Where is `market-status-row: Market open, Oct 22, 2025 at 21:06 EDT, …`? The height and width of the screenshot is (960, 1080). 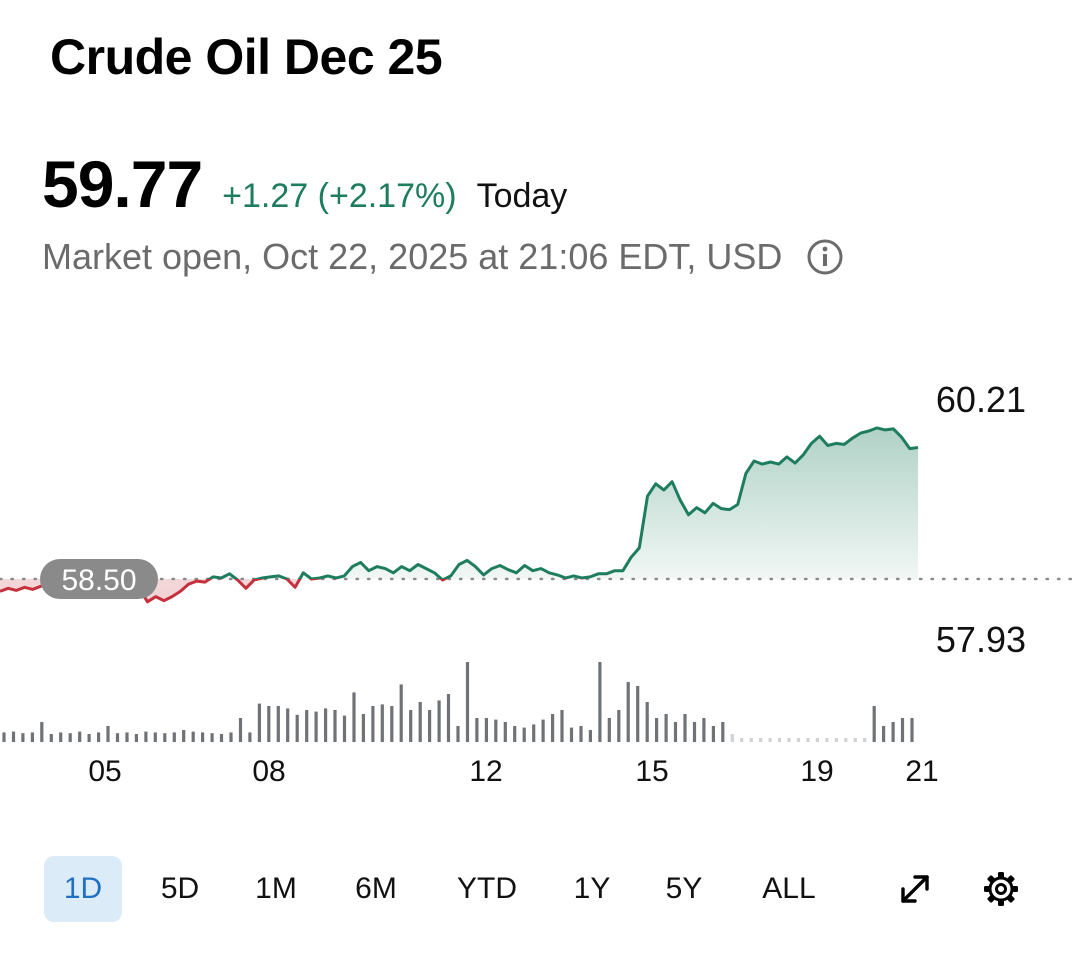 market-status-row: Market open, Oct 22, 2025 at 21:06 EDT, … is located at coordinates (443, 257).